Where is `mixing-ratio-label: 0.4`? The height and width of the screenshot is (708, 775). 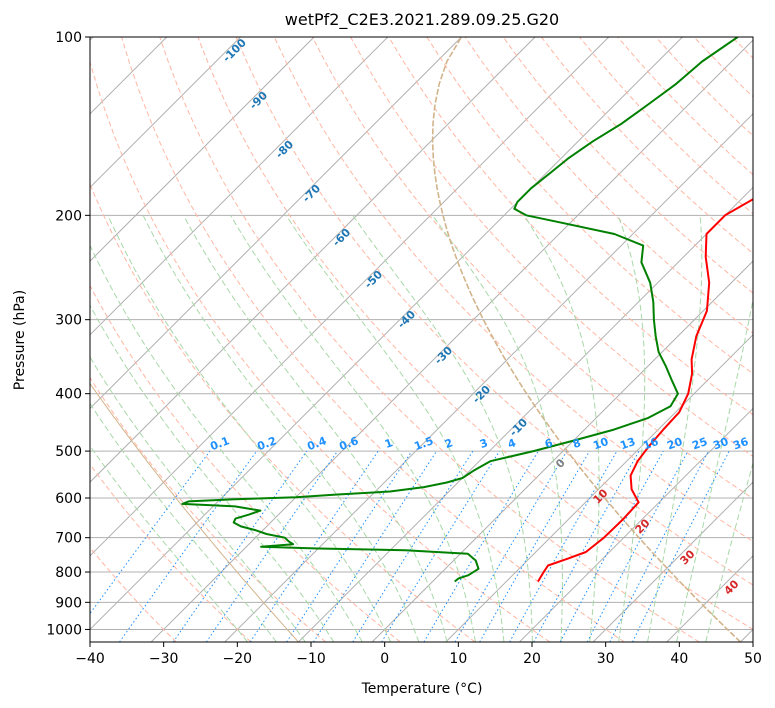 mixing-ratio-label: 0.4 is located at coordinates (316, 443).